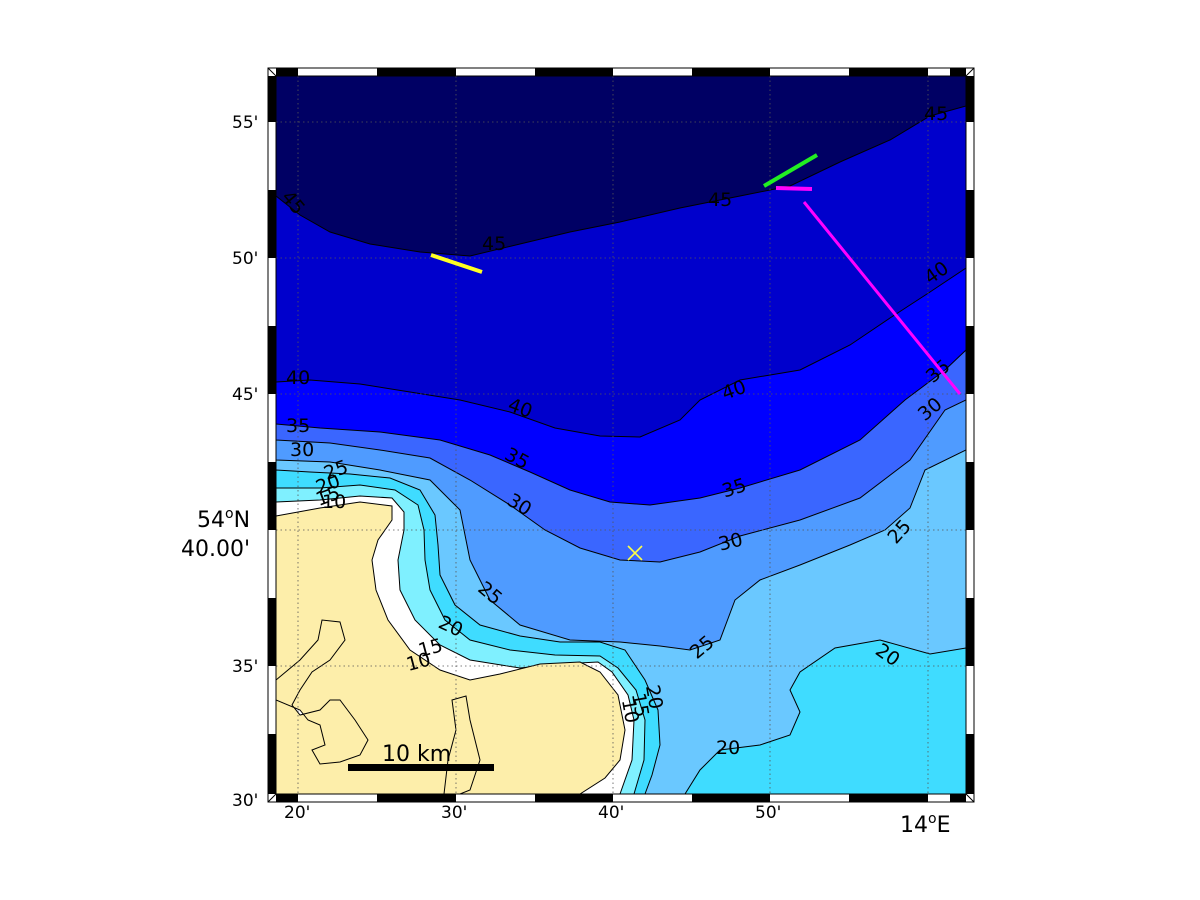  Describe the element at coordinates (245, 123) in the screenshot. I see `lat-tick-label: 55'` at that location.